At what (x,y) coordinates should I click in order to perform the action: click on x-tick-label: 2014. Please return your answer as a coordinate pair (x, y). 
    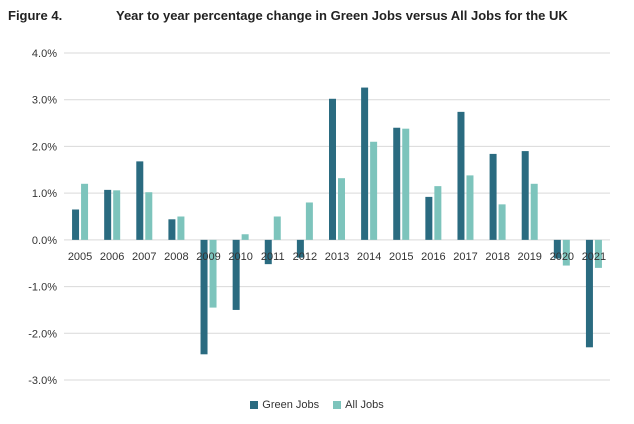
    Looking at the image, I should click on (369, 257).